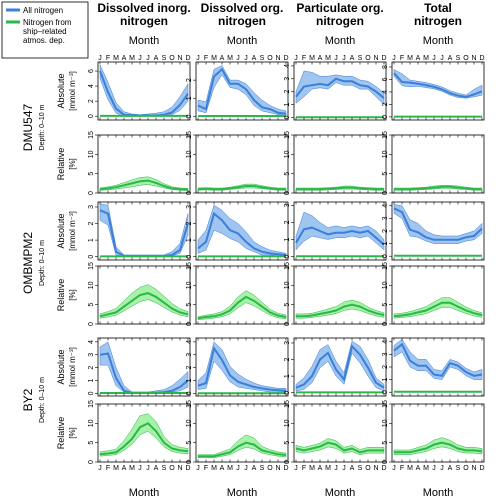 Image resolution: width=500 pixels, height=498 pixels. Describe the element at coordinates (262, 58) in the screenshot. I see `x-tick-label-top: S` at that location.